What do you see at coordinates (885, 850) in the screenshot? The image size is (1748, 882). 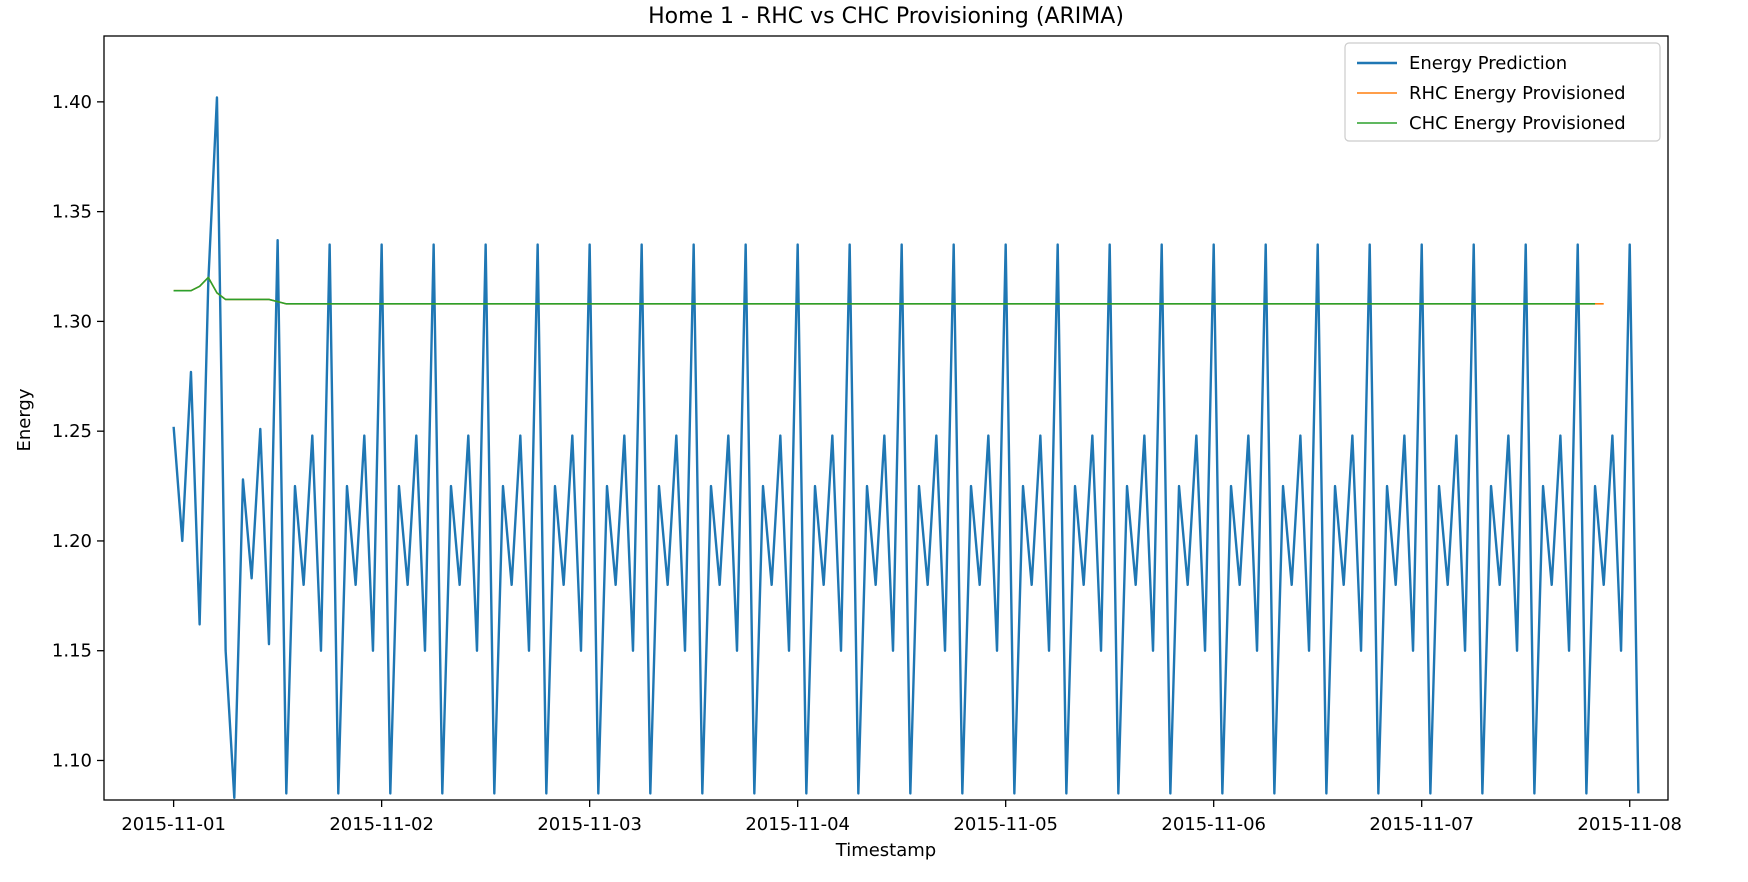 I see `x-axis-label: Timestamp` at bounding box center [885, 850].